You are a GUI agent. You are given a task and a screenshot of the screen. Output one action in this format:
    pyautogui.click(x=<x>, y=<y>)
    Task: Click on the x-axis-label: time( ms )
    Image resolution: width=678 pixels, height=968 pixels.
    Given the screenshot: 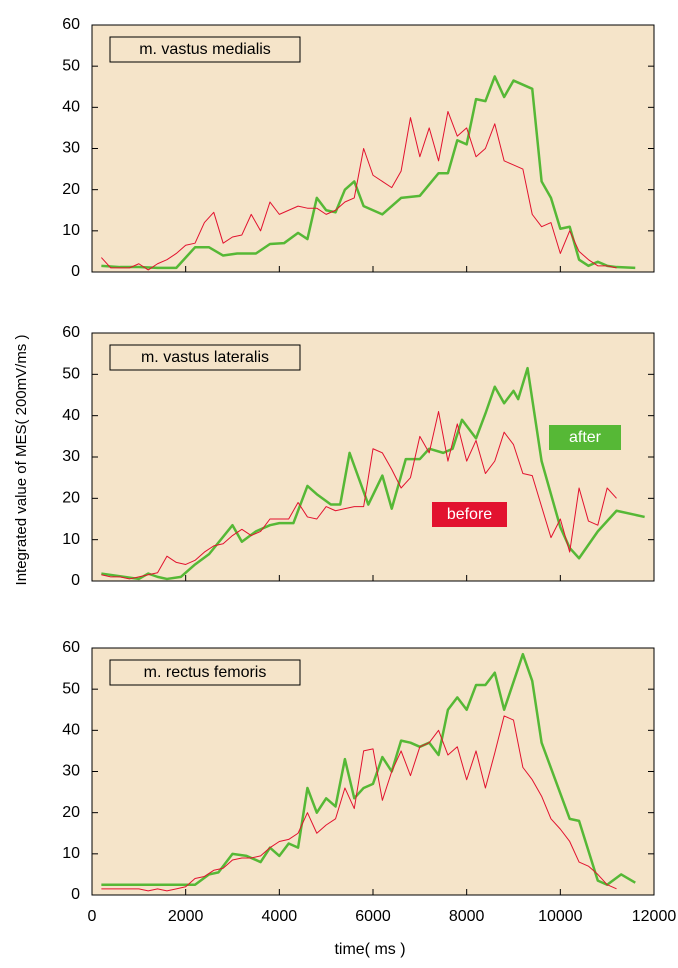 What is the action you would take?
    pyautogui.click(x=369, y=949)
    